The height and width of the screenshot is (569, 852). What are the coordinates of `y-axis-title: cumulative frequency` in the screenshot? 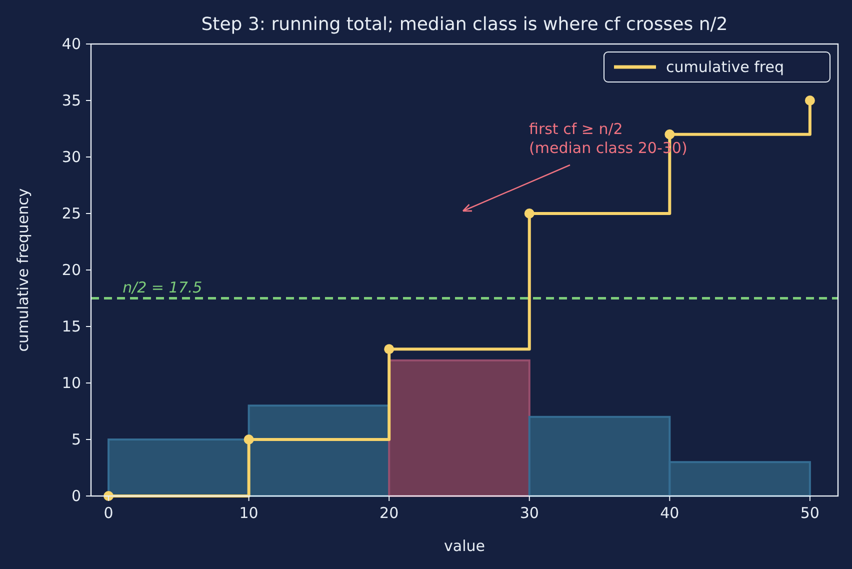 It's located at (23, 270).